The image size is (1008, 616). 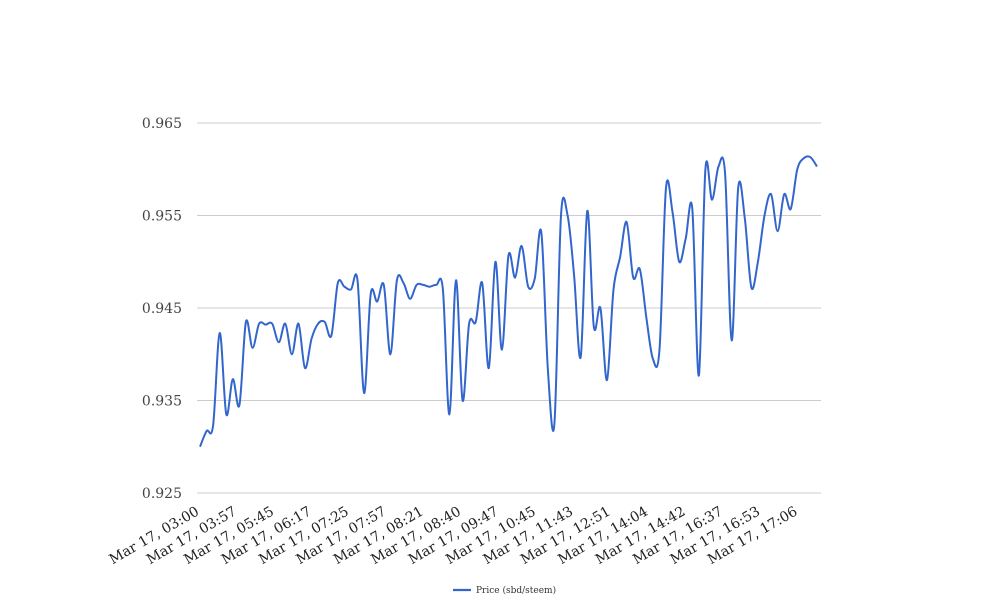 What do you see at coordinates (162, 402) in the screenshot?
I see `y-tick-label: 0.935` at bounding box center [162, 402].